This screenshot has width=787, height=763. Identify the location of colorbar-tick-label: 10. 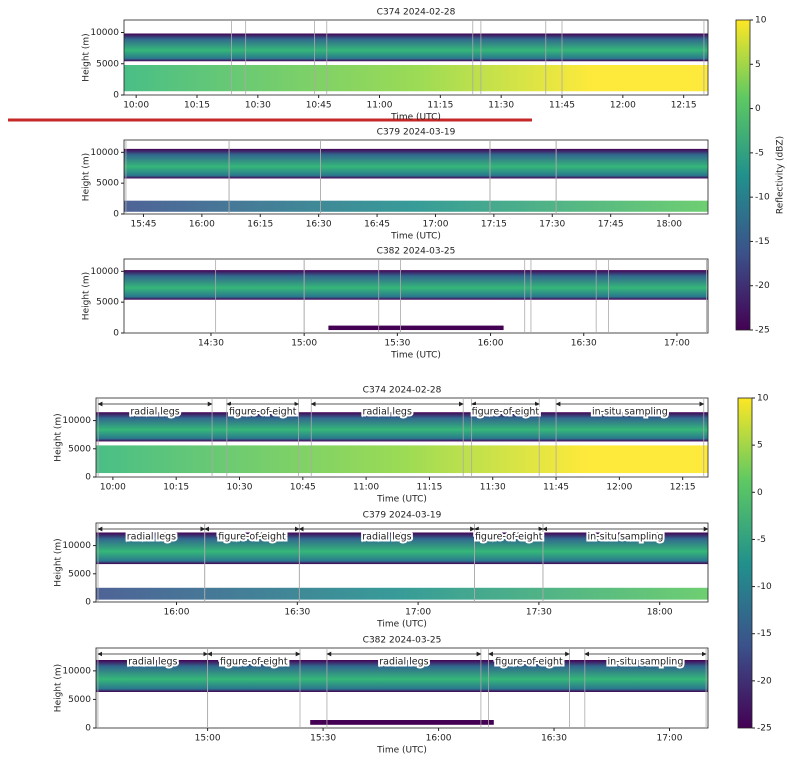
(763, 399).